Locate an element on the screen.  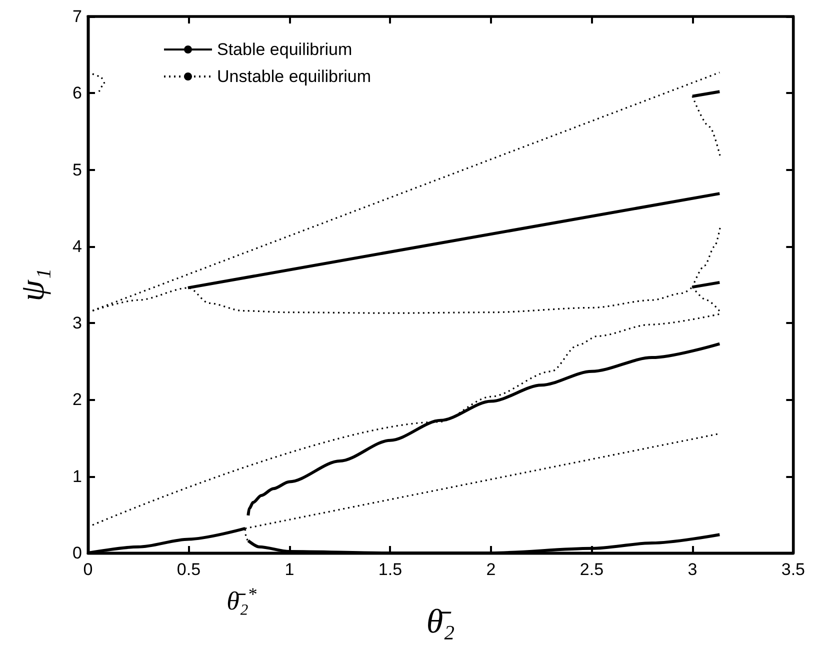
x-tick-label: 3 is located at coordinates (693, 569).